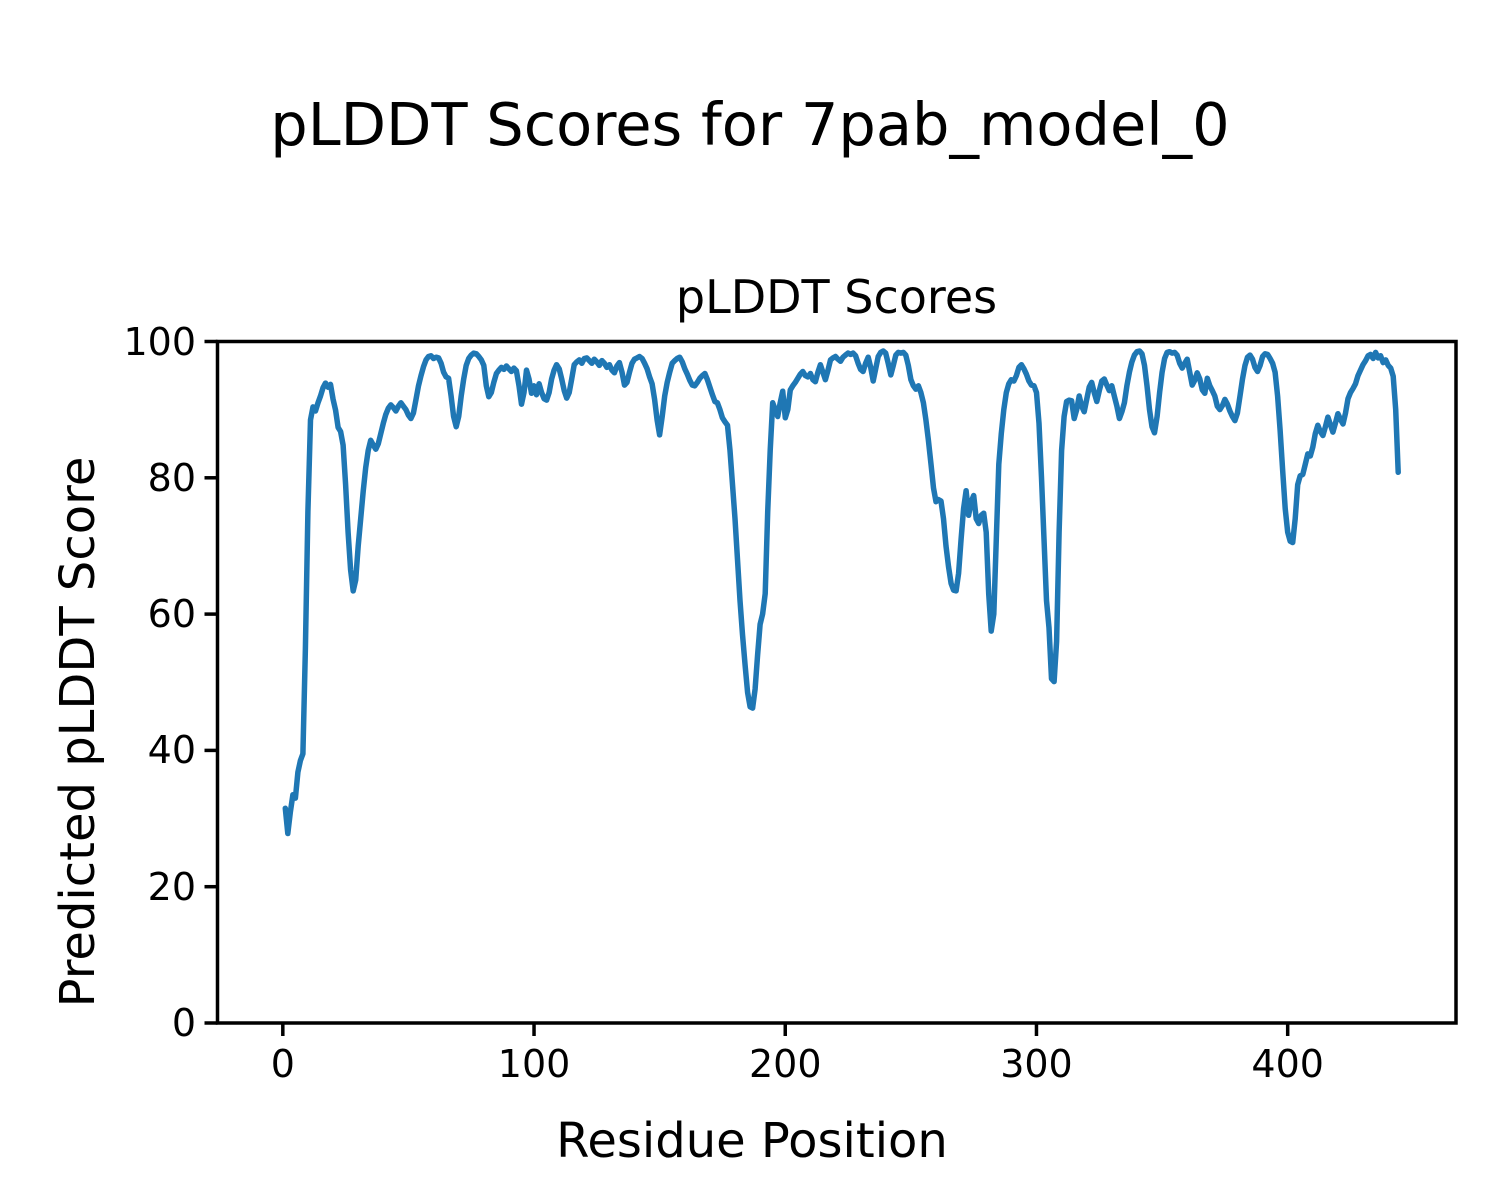 The height and width of the screenshot is (1200, 1500). I want to click on y-tick-label: 100, so click(159, 341).